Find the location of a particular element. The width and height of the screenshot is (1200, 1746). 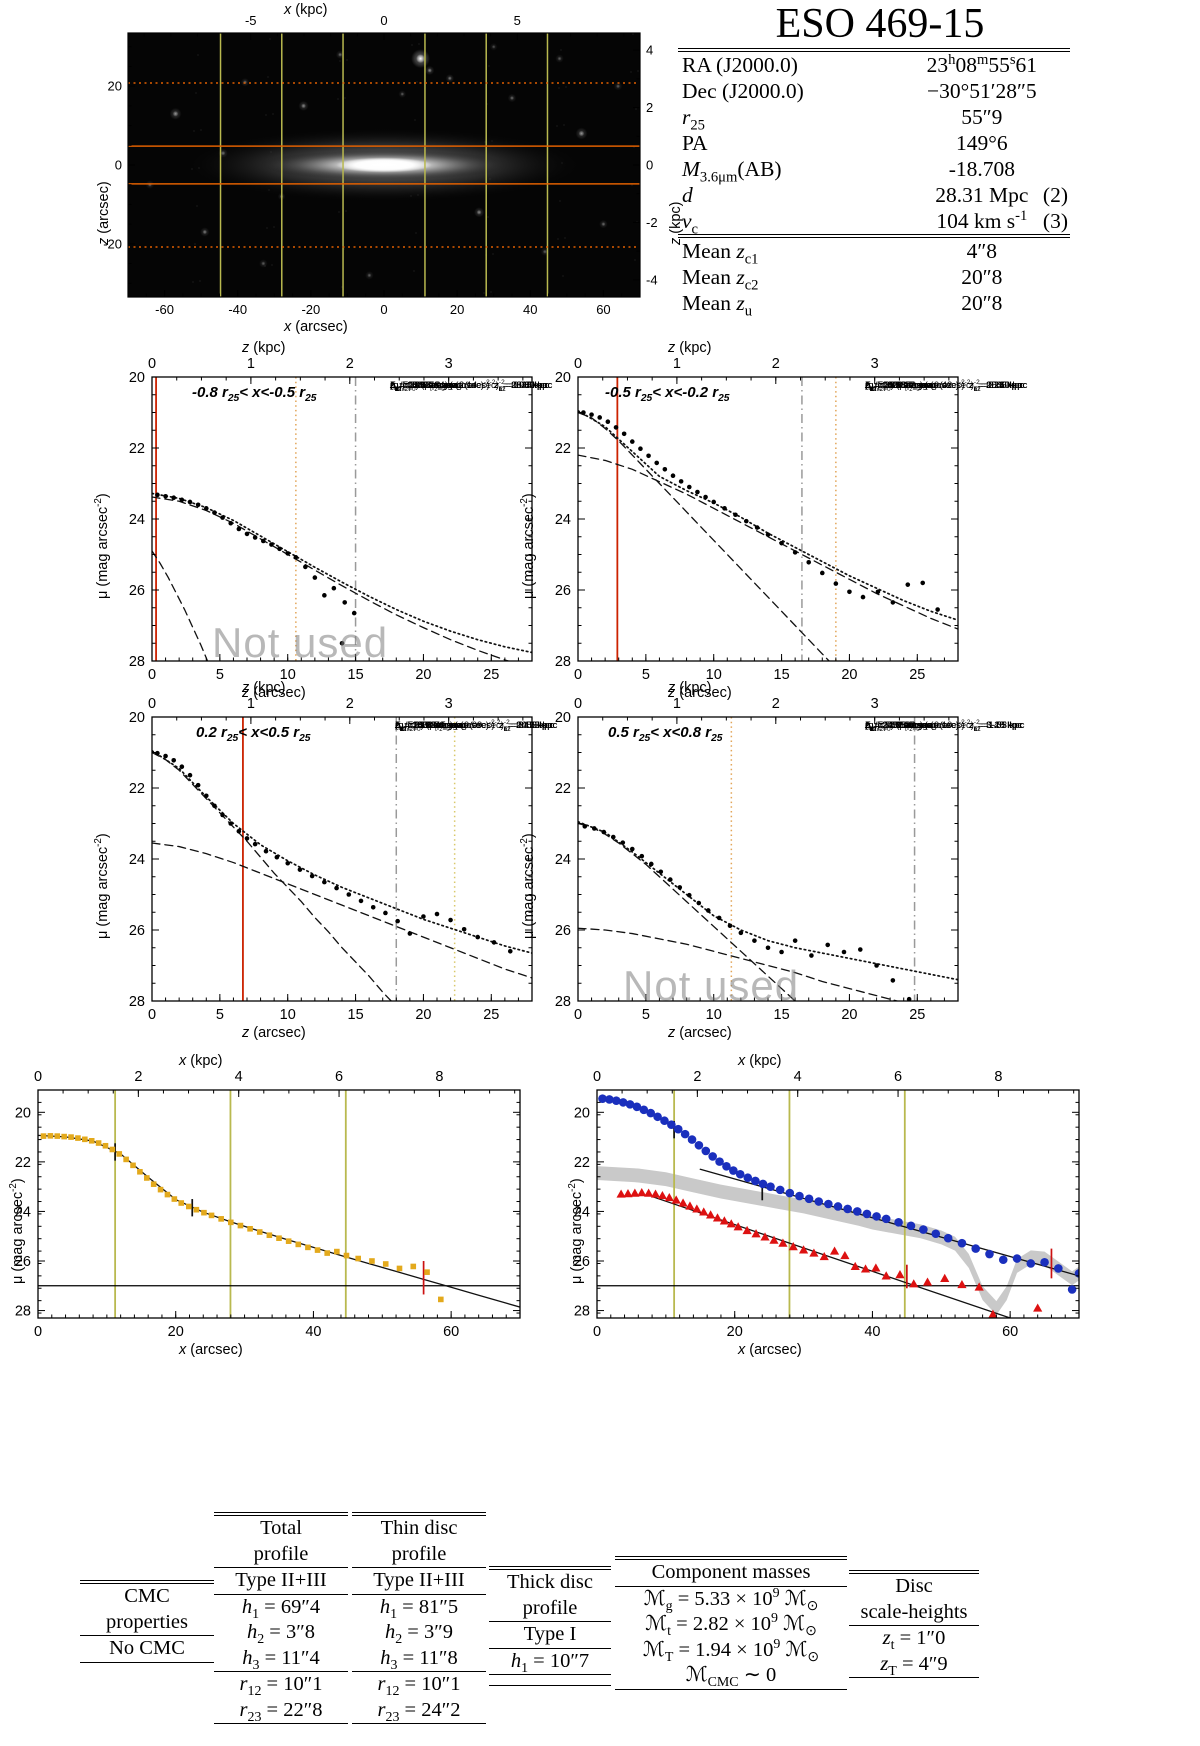

table-cell: Total is located at coordinates (281, 1528).